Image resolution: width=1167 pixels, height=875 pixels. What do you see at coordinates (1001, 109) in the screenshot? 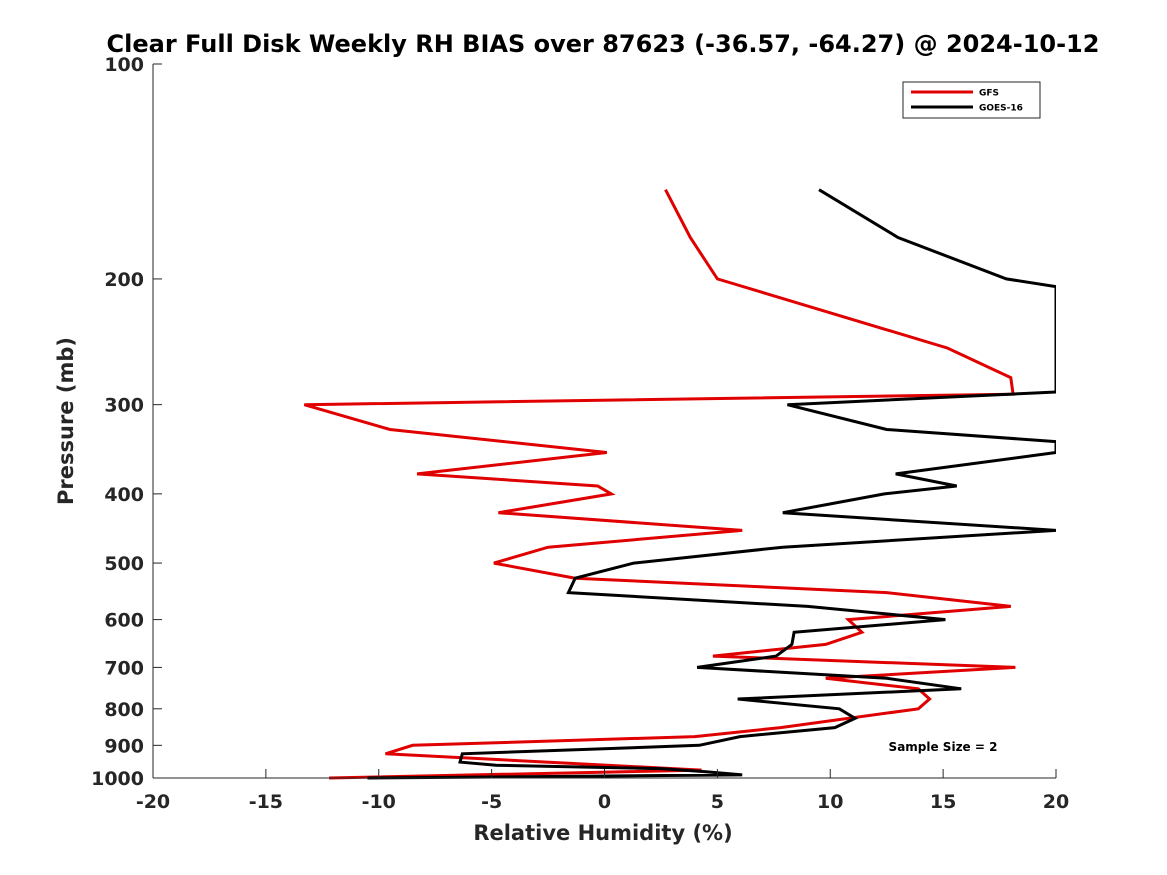
I see `legend-label: GOES-16` at bounding box center [1001, 109].